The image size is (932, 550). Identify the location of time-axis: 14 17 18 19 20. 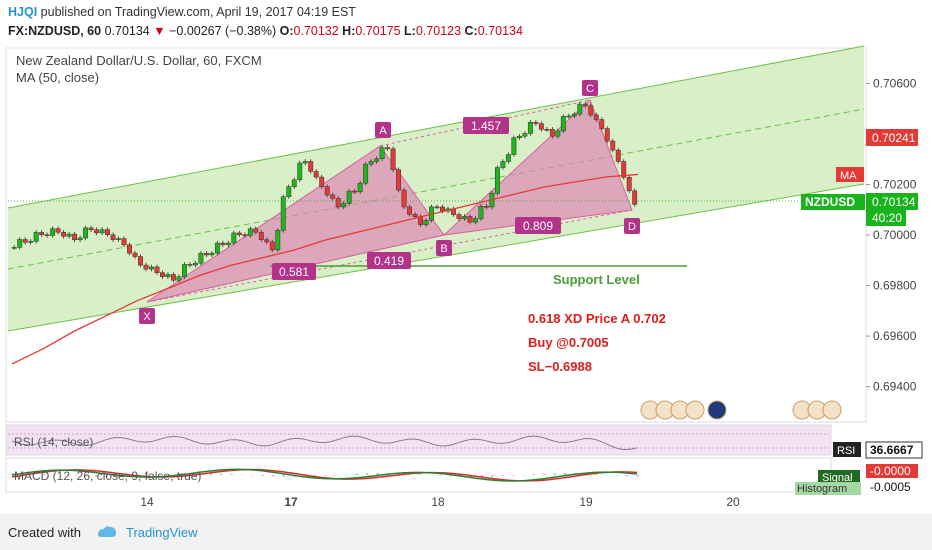
(440, 502).